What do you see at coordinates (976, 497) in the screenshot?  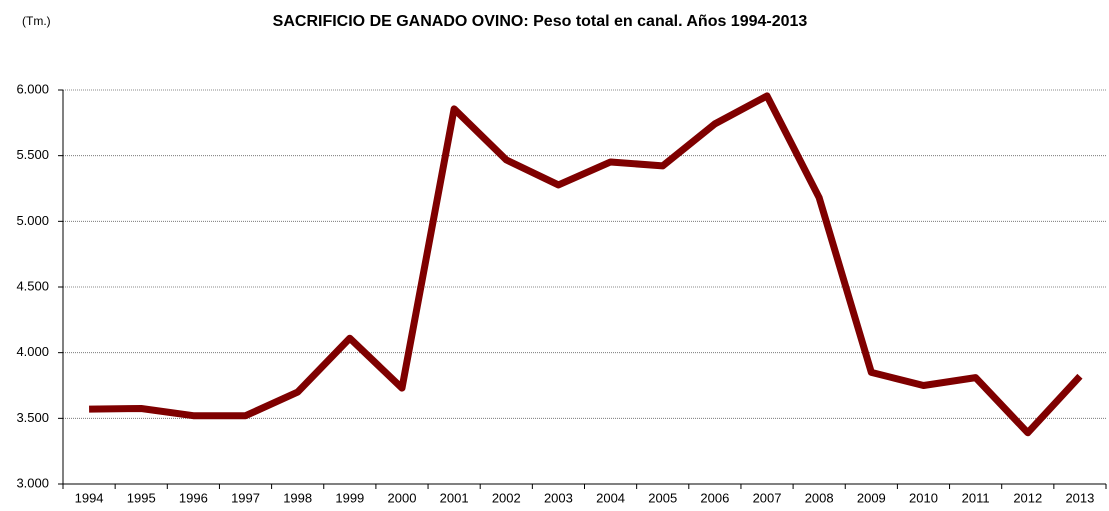 I see `x-tick-label: 2011` at bounding box center [976, 497].